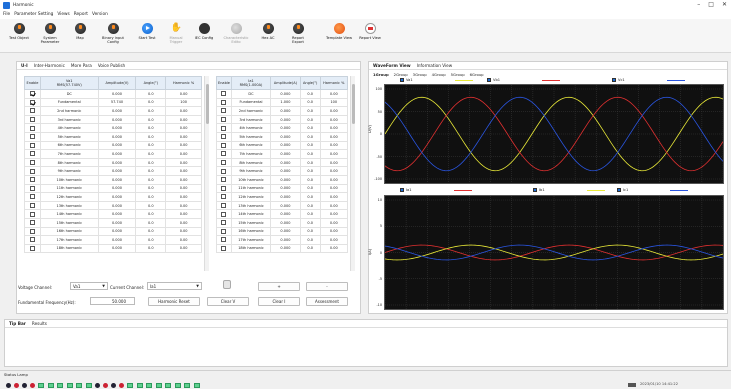 This screenshot has width=731, height=389. I want to click on current-table-scrollbar, so click(352, 173).